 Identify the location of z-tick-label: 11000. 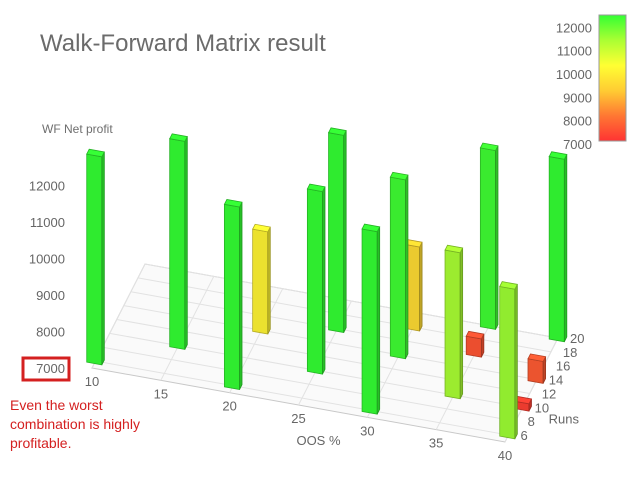
(47, 222).